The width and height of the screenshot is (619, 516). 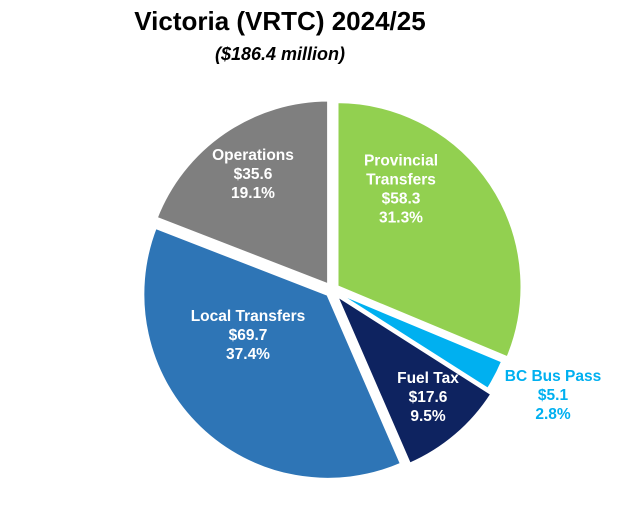 What do you see at coordinates (253, 174) in the screenshot?
I see `data-label-operations-value: $35.6` at bounding box center [253, 174].